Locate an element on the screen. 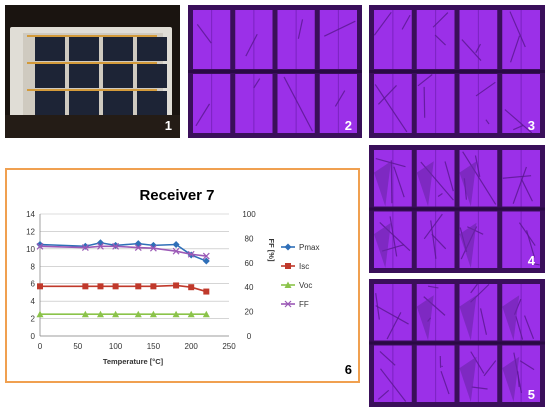 This screenshot has height=412, width=550. y-tick-label-right: 80 is located at coordinates (249, 238).